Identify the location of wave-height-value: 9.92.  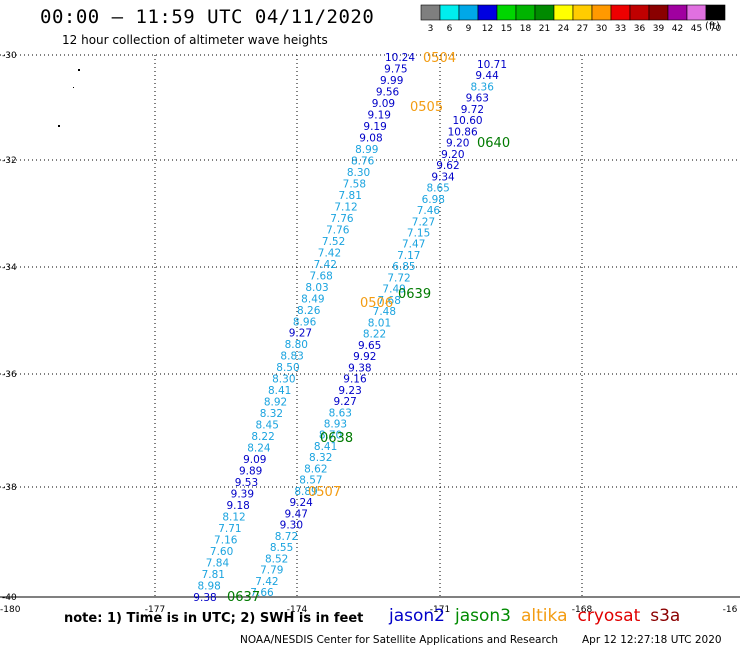
(364, 357).